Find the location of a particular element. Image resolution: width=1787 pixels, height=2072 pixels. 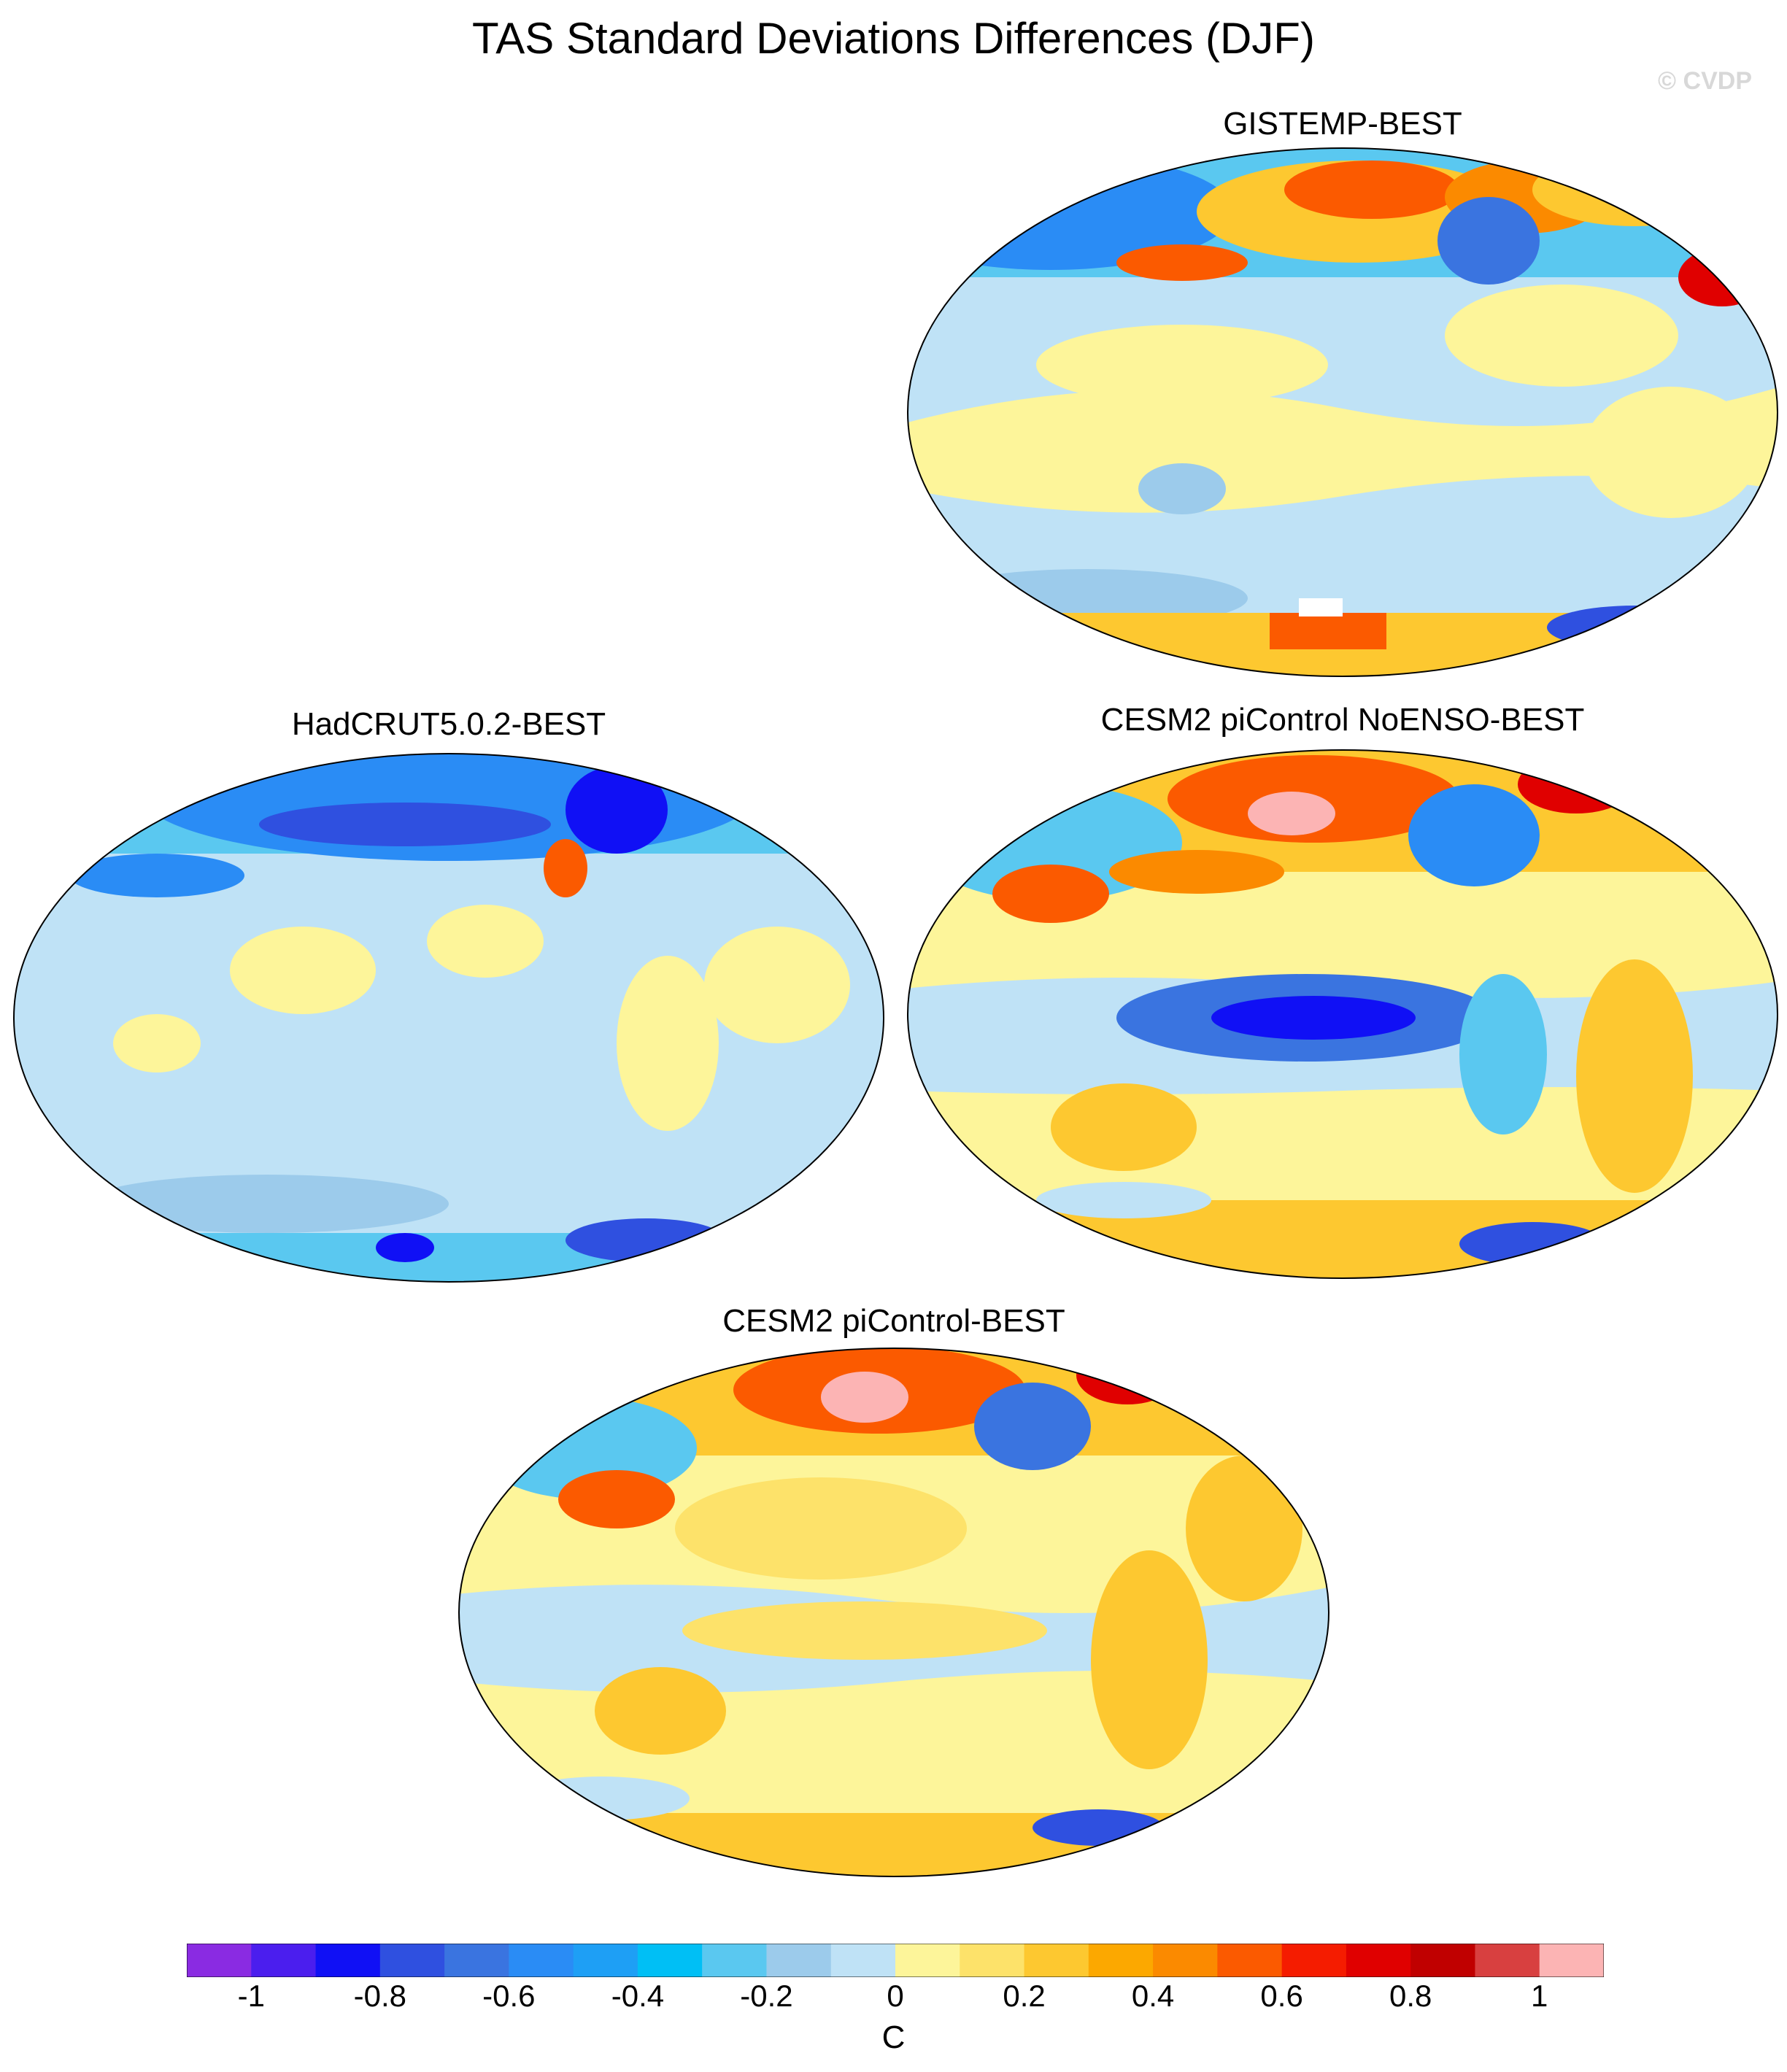

colorbar-unit: C is located at coordinates (893, 2037).